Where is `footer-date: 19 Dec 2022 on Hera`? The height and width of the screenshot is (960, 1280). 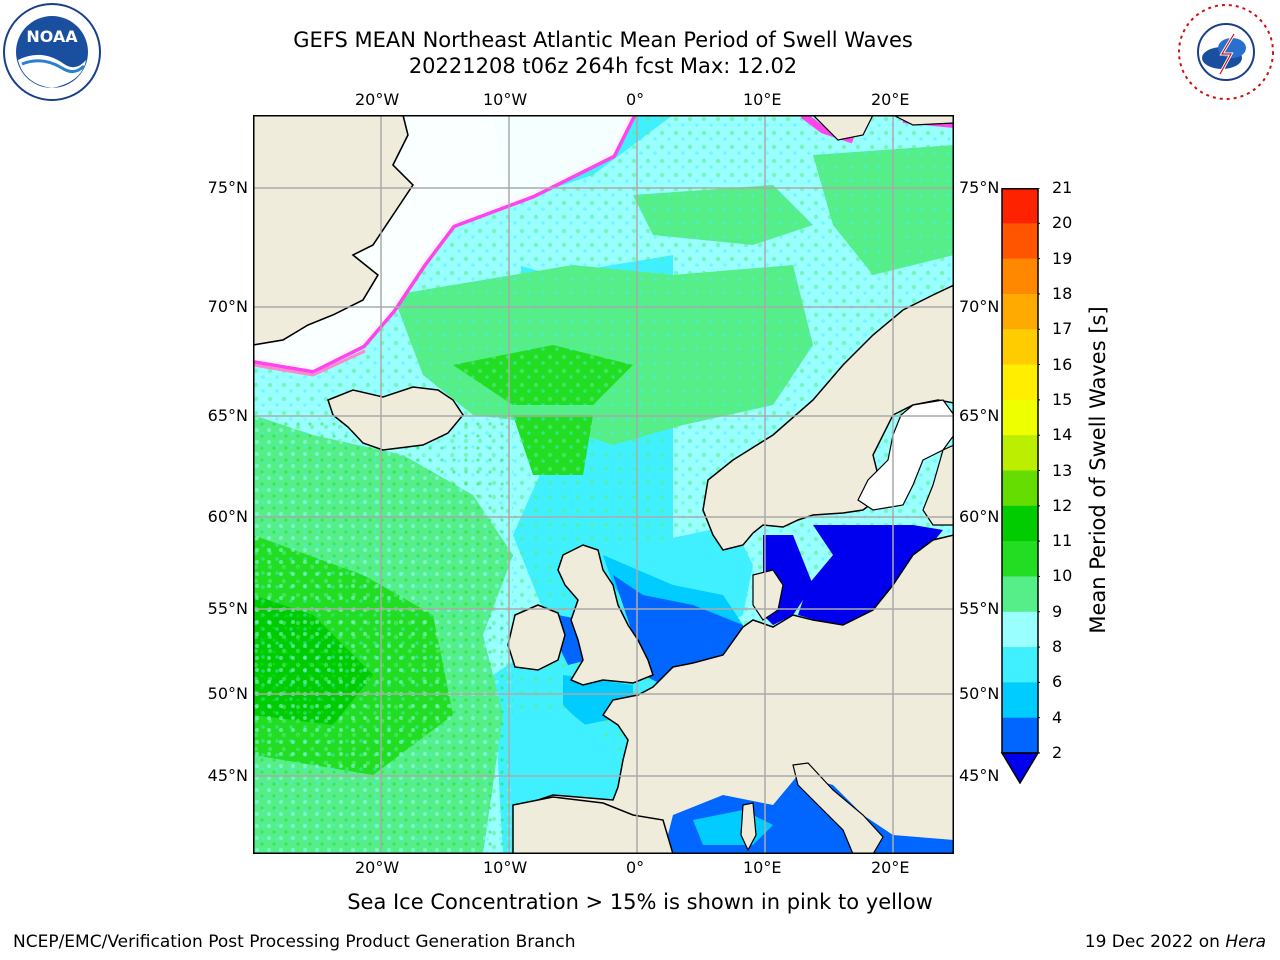
footer-date: 19 Dec 2022 on Hera is located at coordinates (1175, 942).